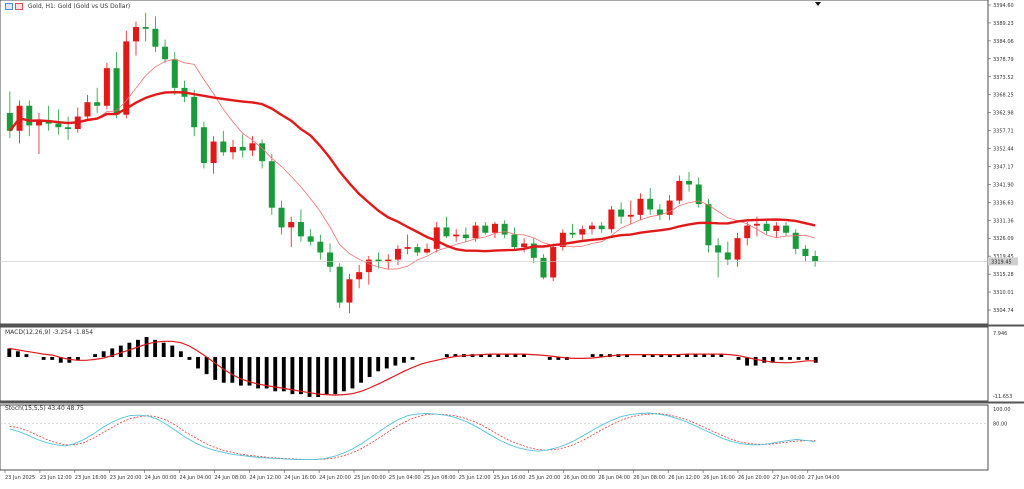  Describe the element at coordinates (300, 478) in the screenshot. I see `time-axis-label: 24 Jun 16:00` at that location.